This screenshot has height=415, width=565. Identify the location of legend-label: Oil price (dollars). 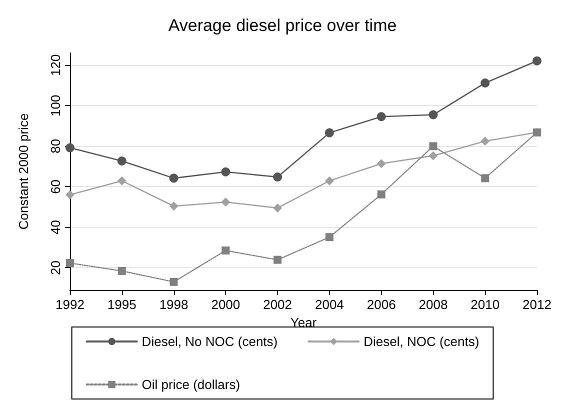
(191, 384).